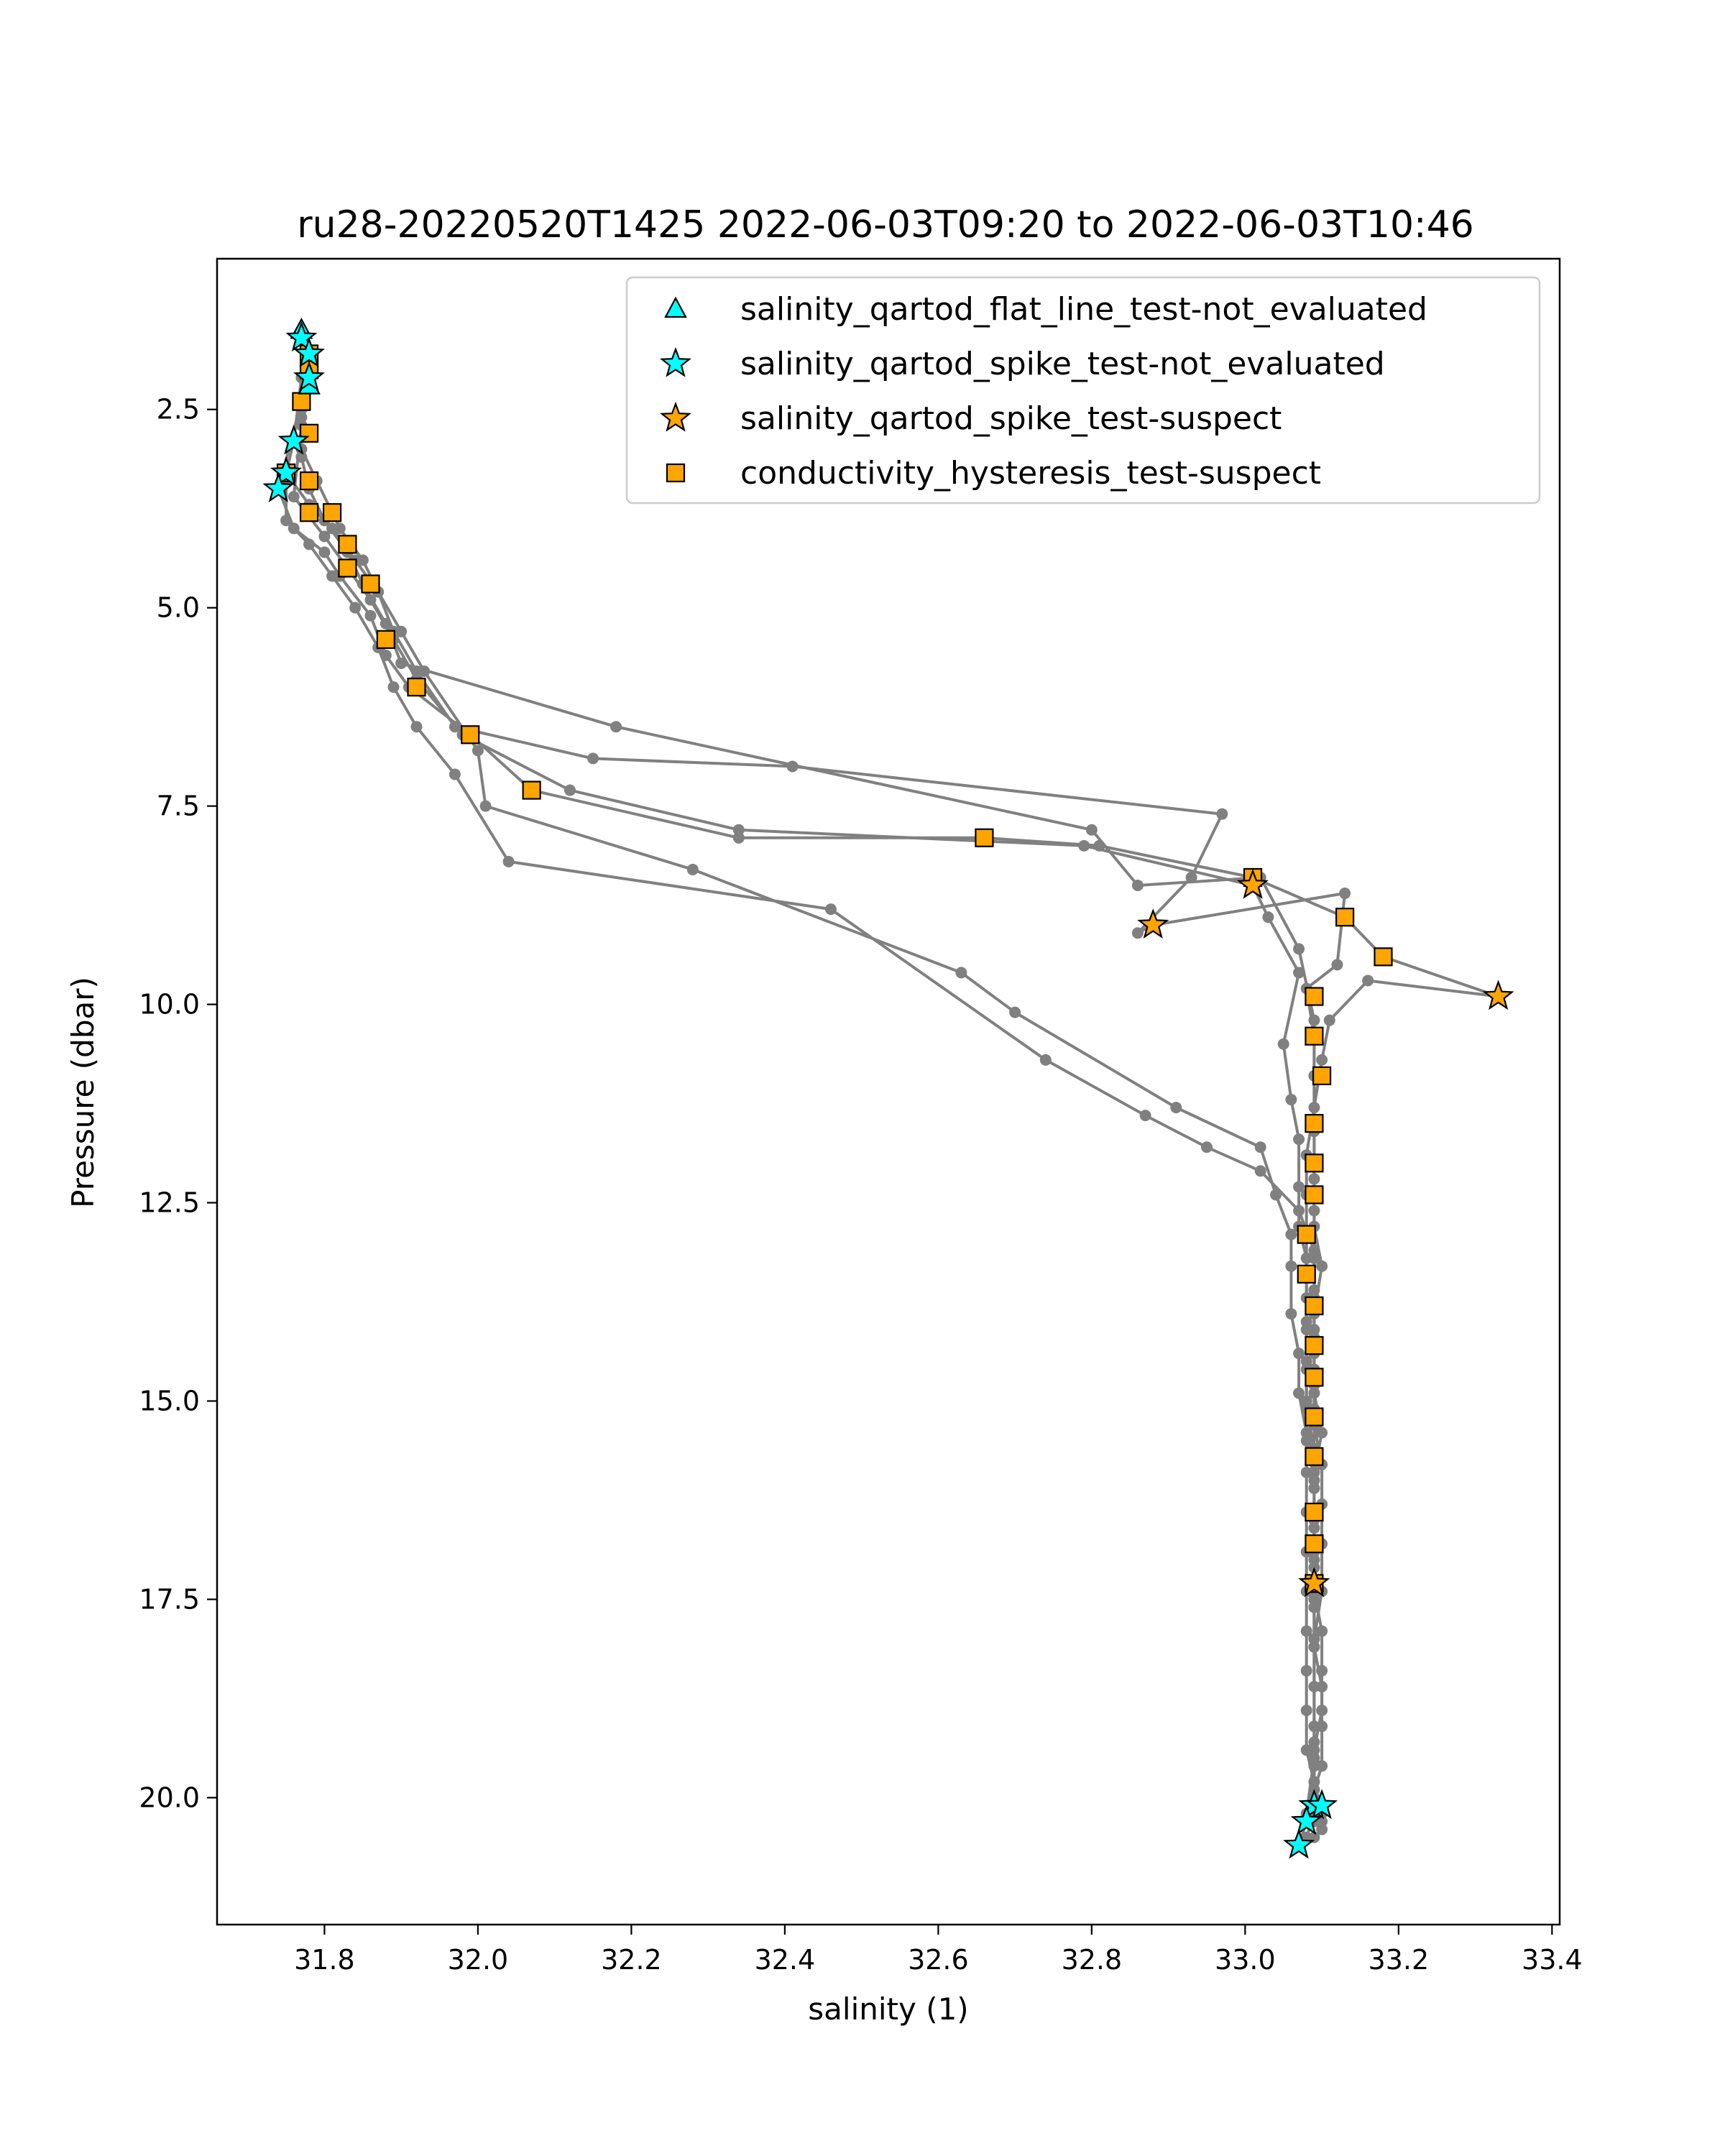 The width and height of the screenshot is (1725, 2156). What do you see at coordinates (1030, 474) in the screenshot?
I see `legend-label: conductivity_hysteresis_test-suspect` at bounding box center [1030, 474].